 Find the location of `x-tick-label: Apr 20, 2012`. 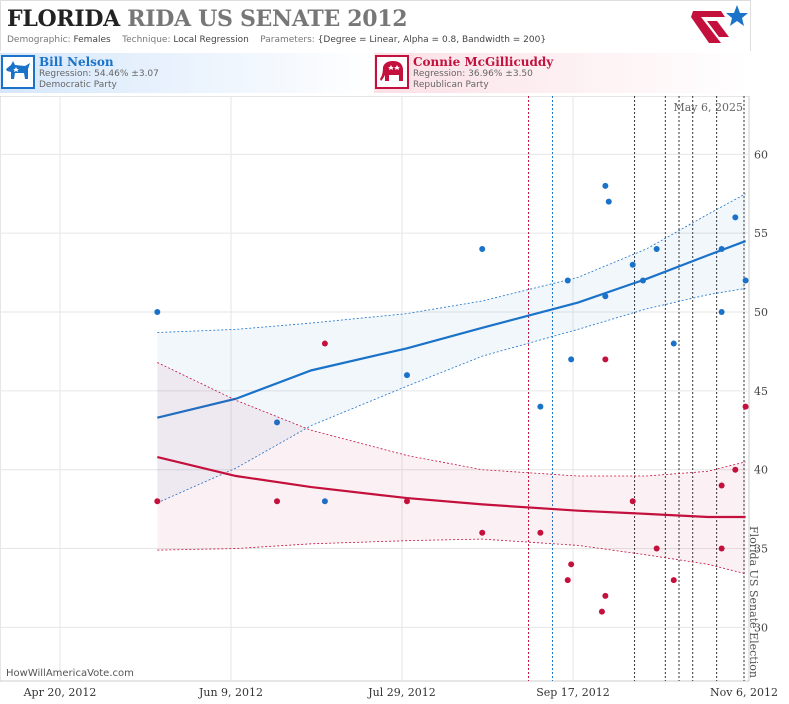

x-tick-label: Apr 20, 2012 is located at coordinates (60, 692).